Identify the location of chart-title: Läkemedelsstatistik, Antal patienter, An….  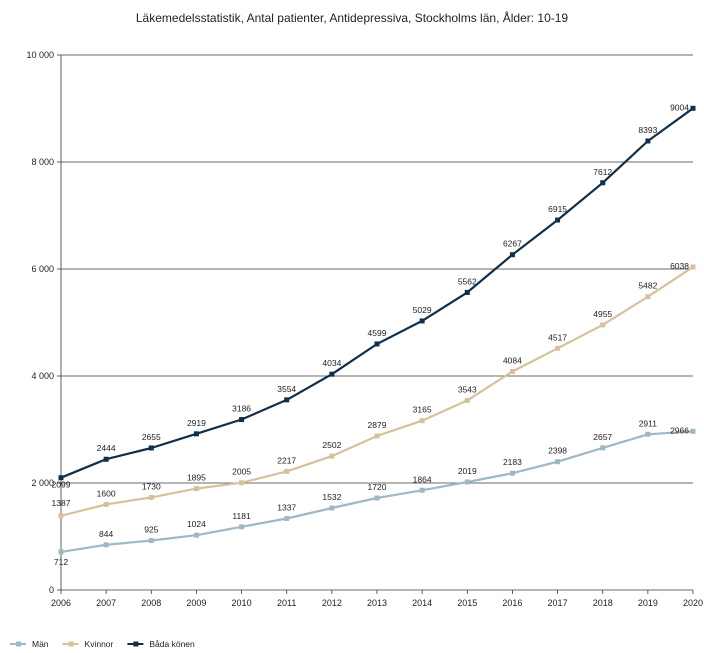
(352, 18).